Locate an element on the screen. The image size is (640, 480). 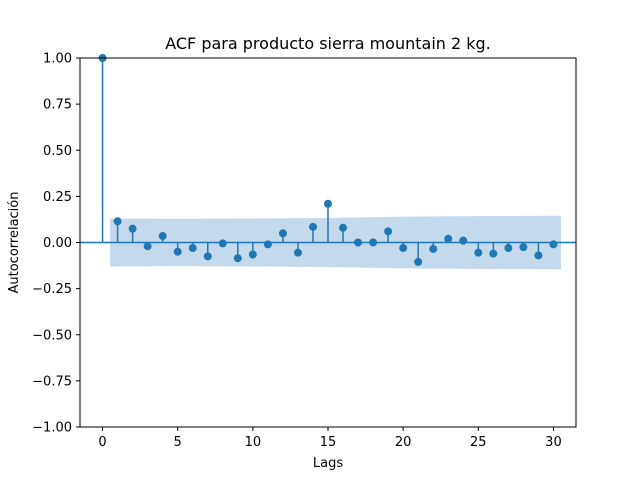
x-tick-label-0: 0 is located at coordinates (102, 442).